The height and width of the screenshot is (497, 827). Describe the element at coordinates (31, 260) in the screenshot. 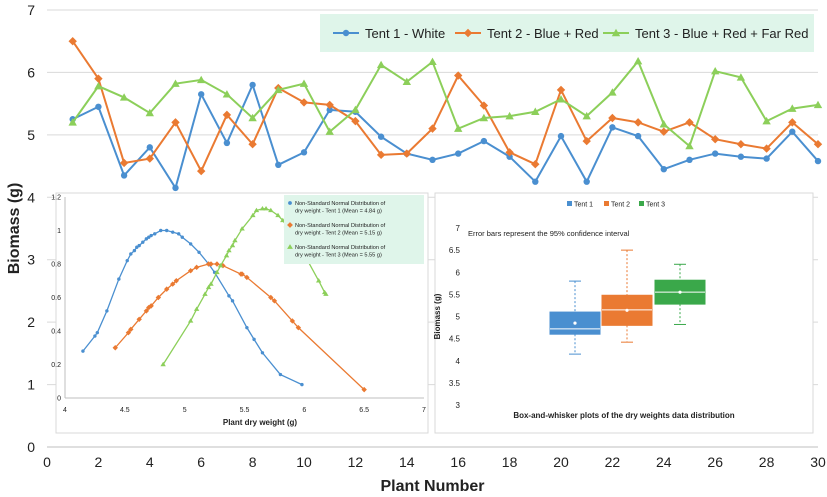

I see `main-y-tick-label: 3` at that location.